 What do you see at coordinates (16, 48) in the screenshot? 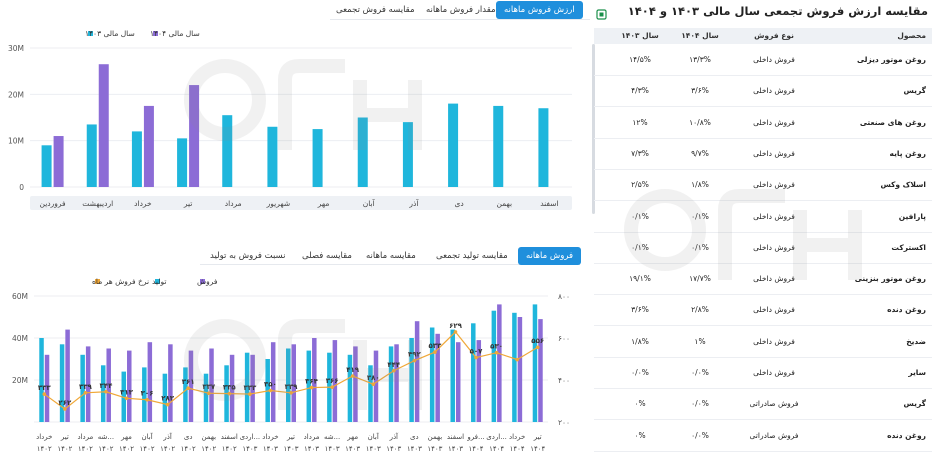
I see `y-tick-label: 30M` at bounding box center [16, 48].